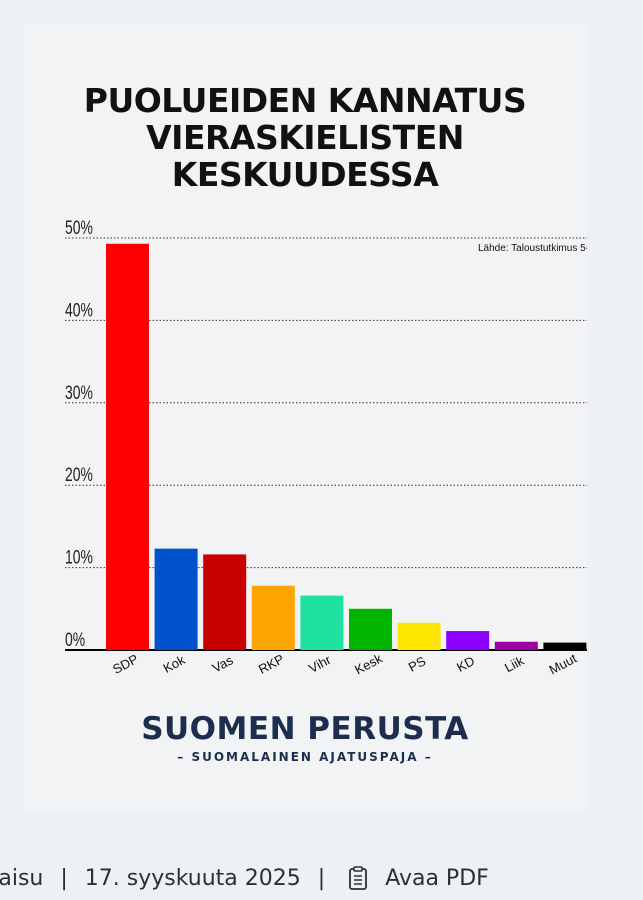 This screenshot has height=900, width=643. I want to click on y-tick-label: 30%, so click(79, 393).